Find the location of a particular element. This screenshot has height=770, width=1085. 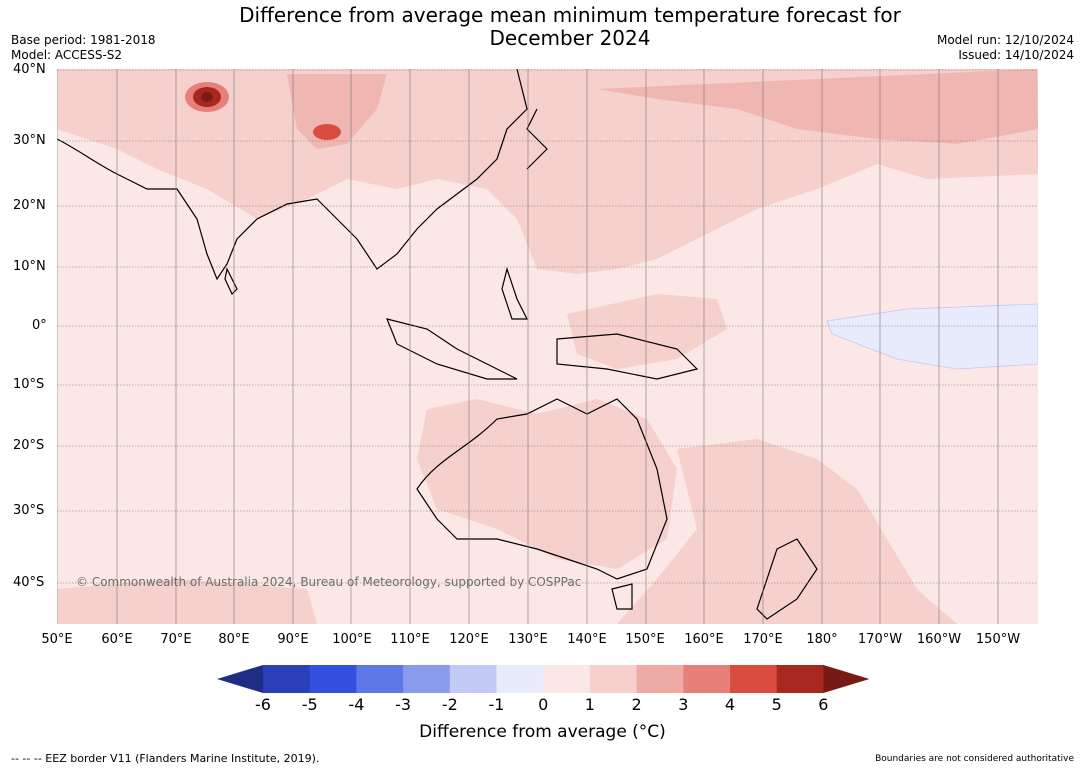

lon-label-110e: 110°E is located at coordinates (410, 639).